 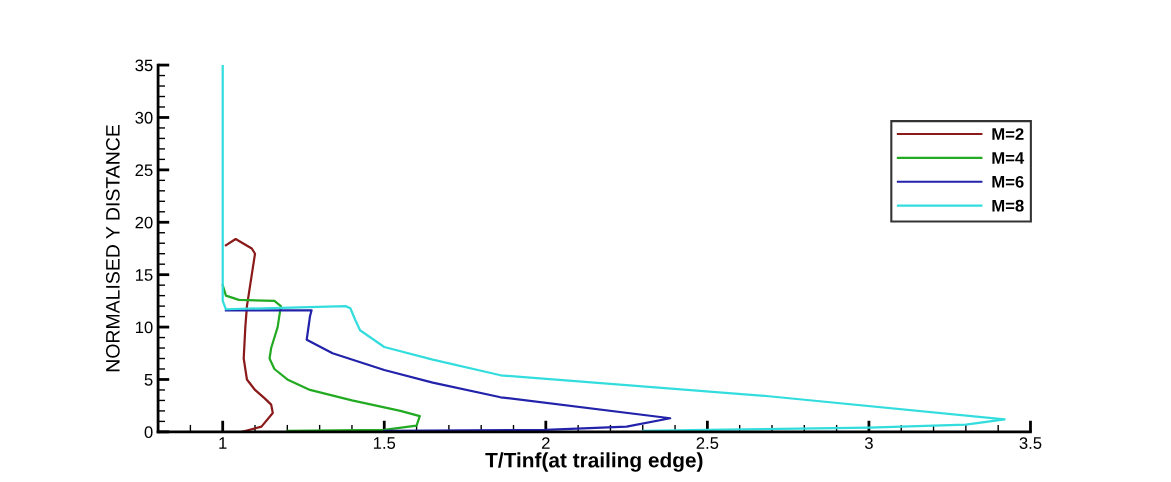 What do you see at coordinates (112, 248) in the screenshot?
I see `y-axis-title: NORMALISED Y DISTANCE` at bounding box center [112, 248].